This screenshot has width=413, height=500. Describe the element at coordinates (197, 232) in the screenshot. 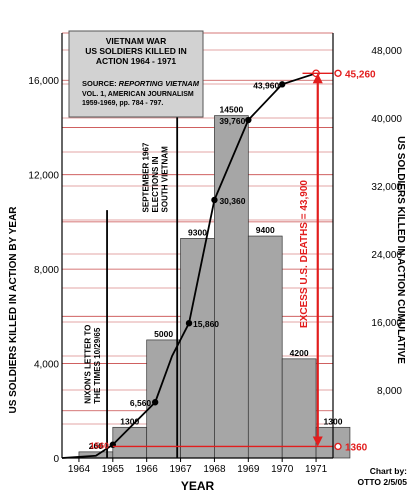

I see `bar-value-label: 9300` at that location.